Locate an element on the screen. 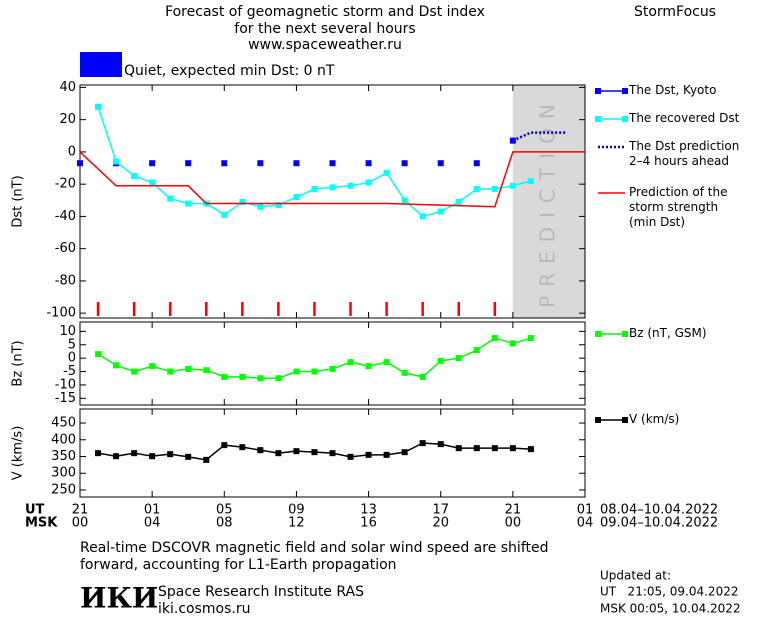  x-tick-label-ut: 13 is located at coordinates (368, 510).